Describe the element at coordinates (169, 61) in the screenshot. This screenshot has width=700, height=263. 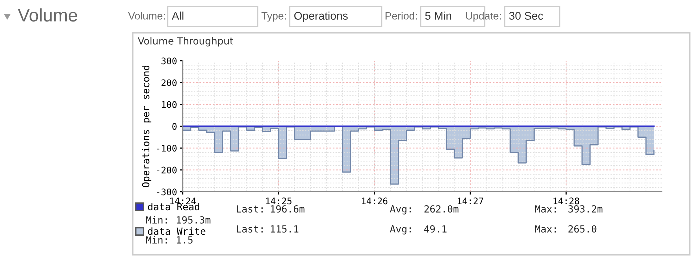
I see `y-tick-label: 300` at that location.